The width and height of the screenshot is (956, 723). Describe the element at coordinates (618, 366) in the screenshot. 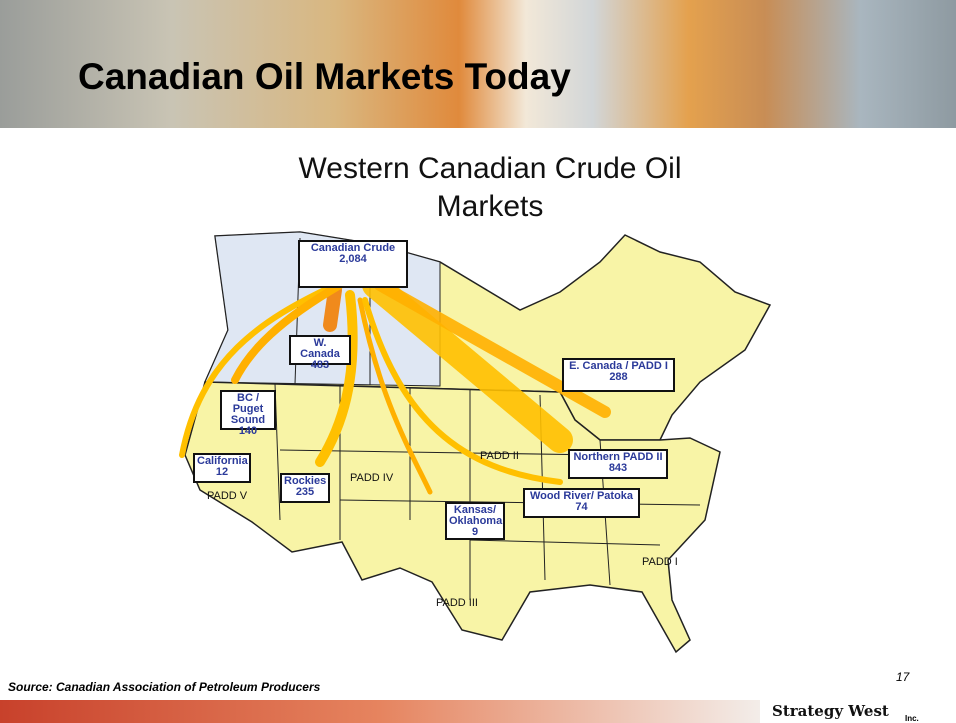

I see `node-label: E. Canada / PADD I` at that location.